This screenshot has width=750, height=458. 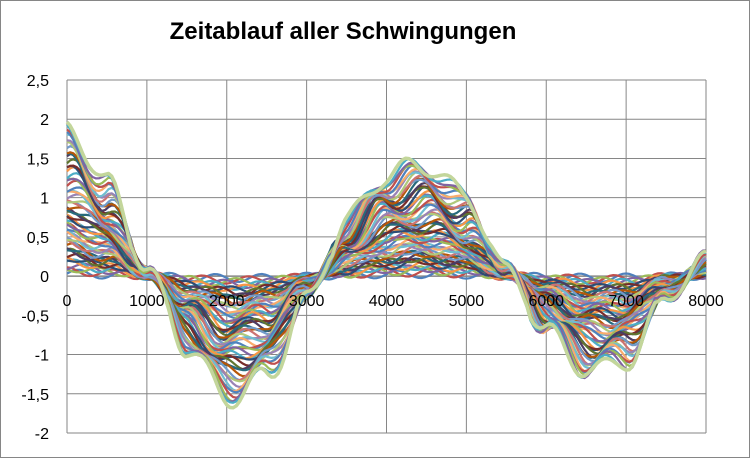 I want to click on y-tick-label: 2, so click(x=44, y=120).